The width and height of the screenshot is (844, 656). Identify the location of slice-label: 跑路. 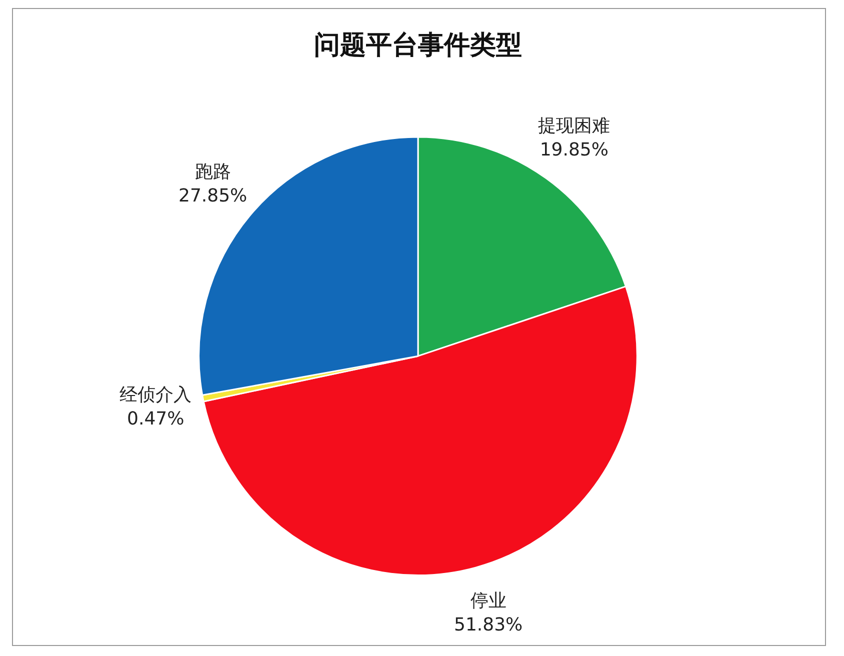
(212, 171).